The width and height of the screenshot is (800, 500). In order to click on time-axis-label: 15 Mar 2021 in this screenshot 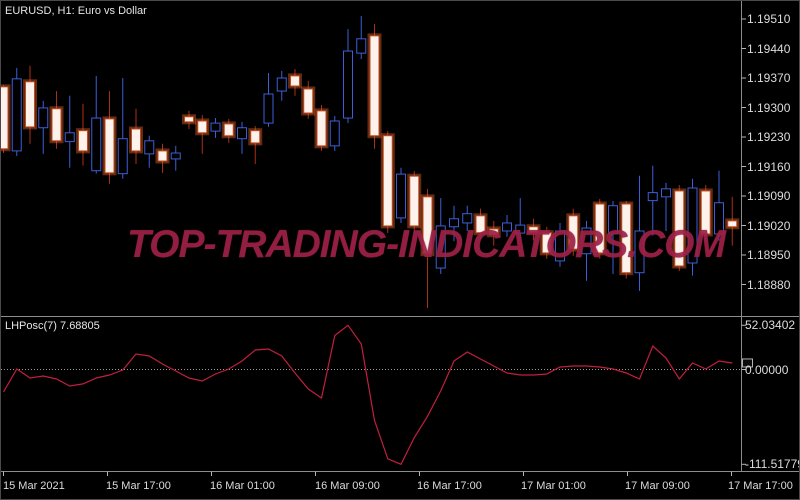, I will do `click(34, 486)`.